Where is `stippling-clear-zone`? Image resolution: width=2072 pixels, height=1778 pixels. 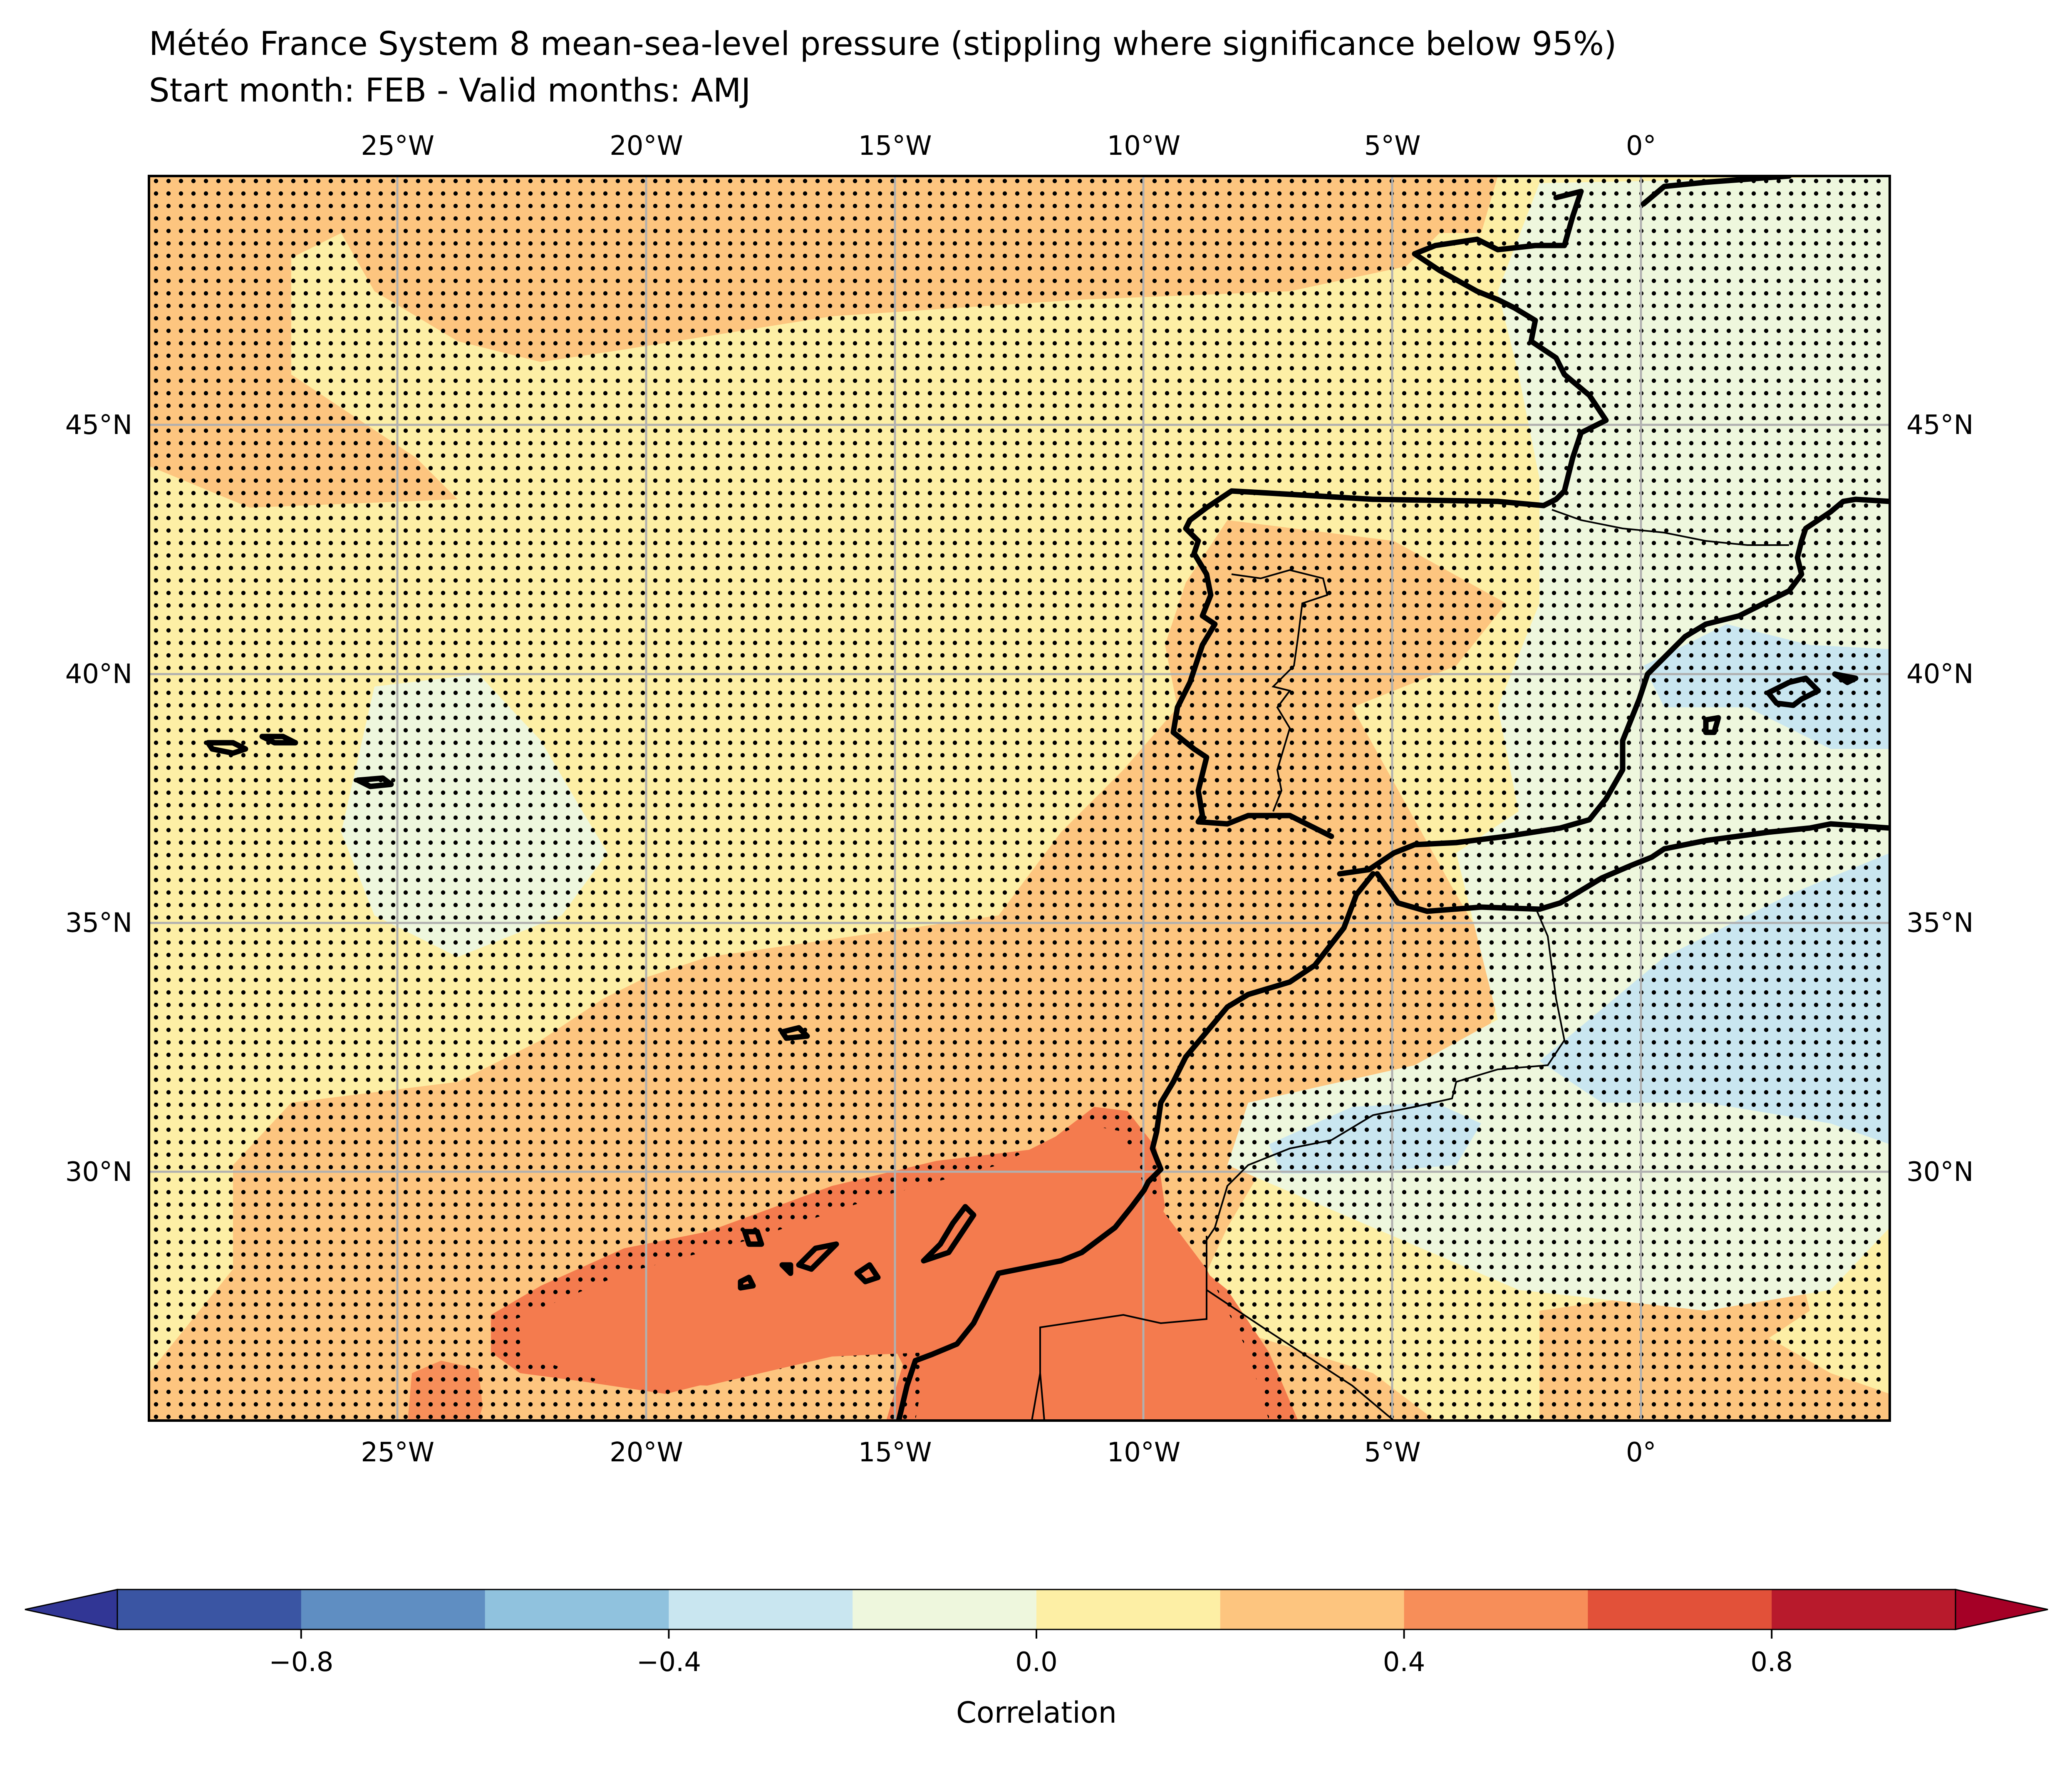
stippling-clear-zone is located at coordinates (892, 1272).